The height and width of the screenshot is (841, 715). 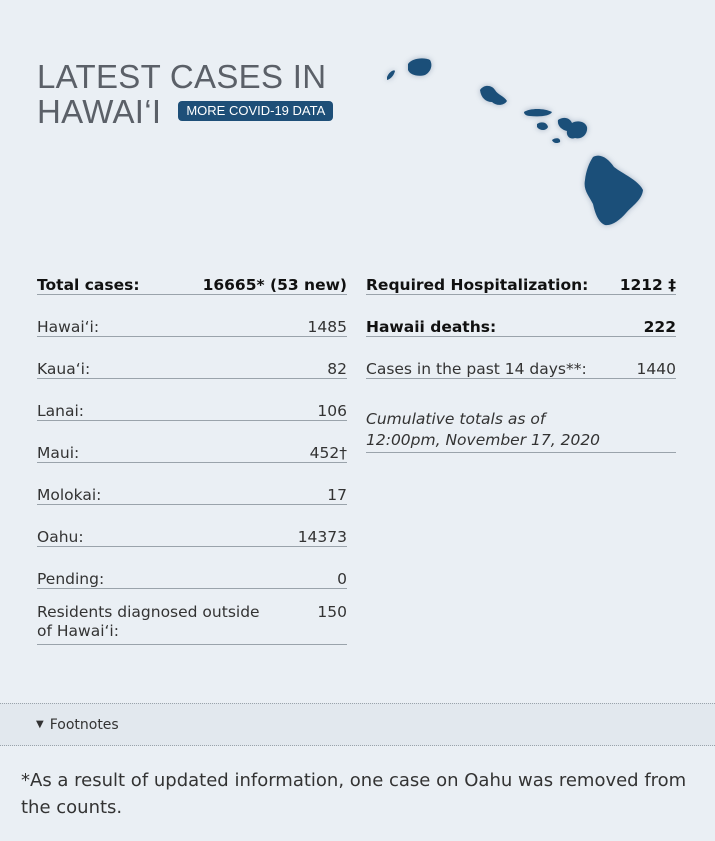 I want to click on hospitalization-row: Required Hospitalization: 1212 ‡, so click(x=521, y=281).